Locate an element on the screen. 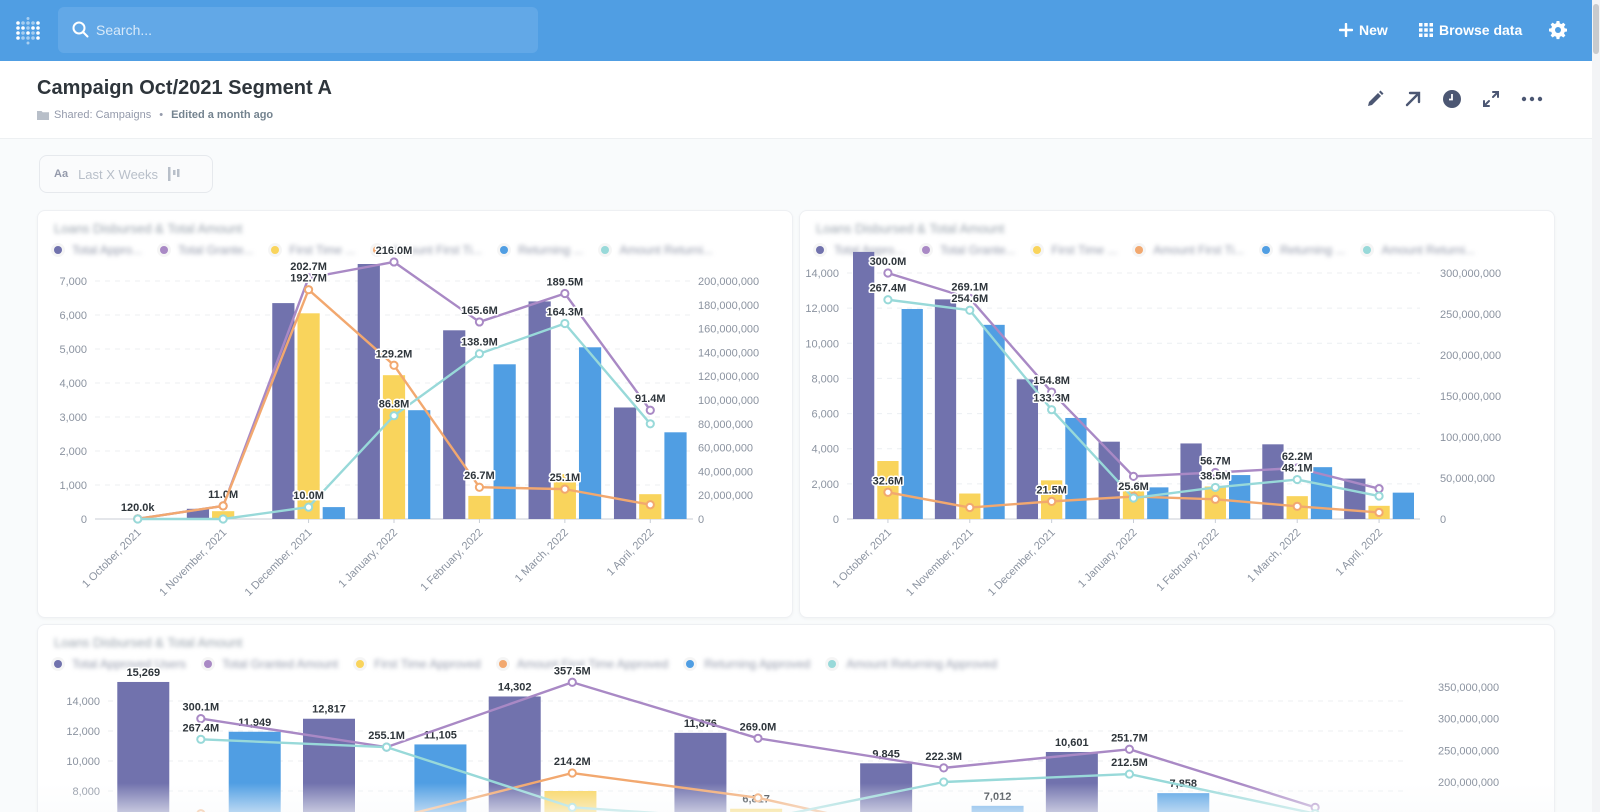 The height and width of the screenshot is (812, 1600). y-right-tick-label: 40,000,000 is located at coordinates (725, 472).